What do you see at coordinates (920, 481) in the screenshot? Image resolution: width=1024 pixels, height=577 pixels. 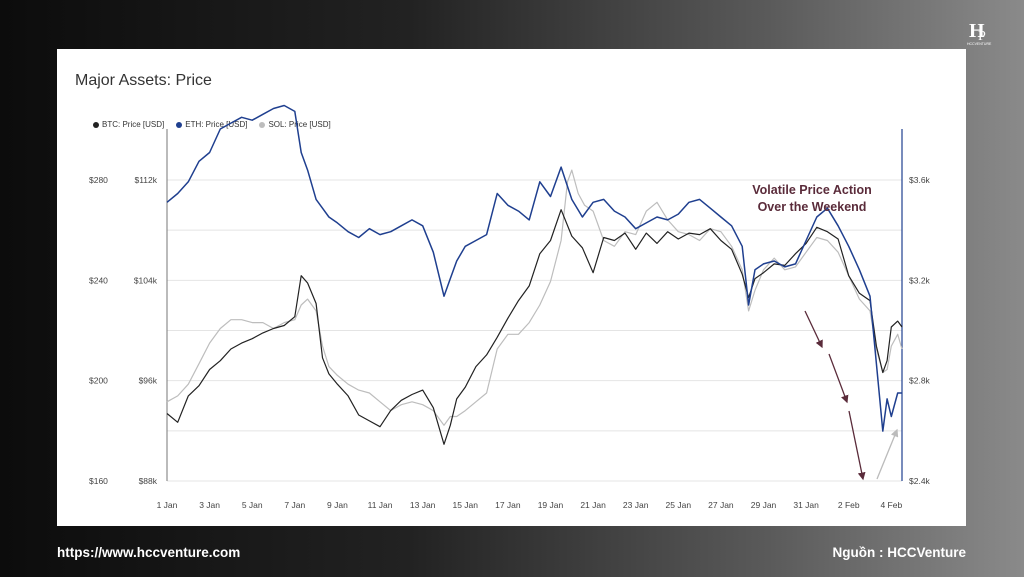 I see `eth-axis-tick: $2.4k` at bounding box center [920, 481].